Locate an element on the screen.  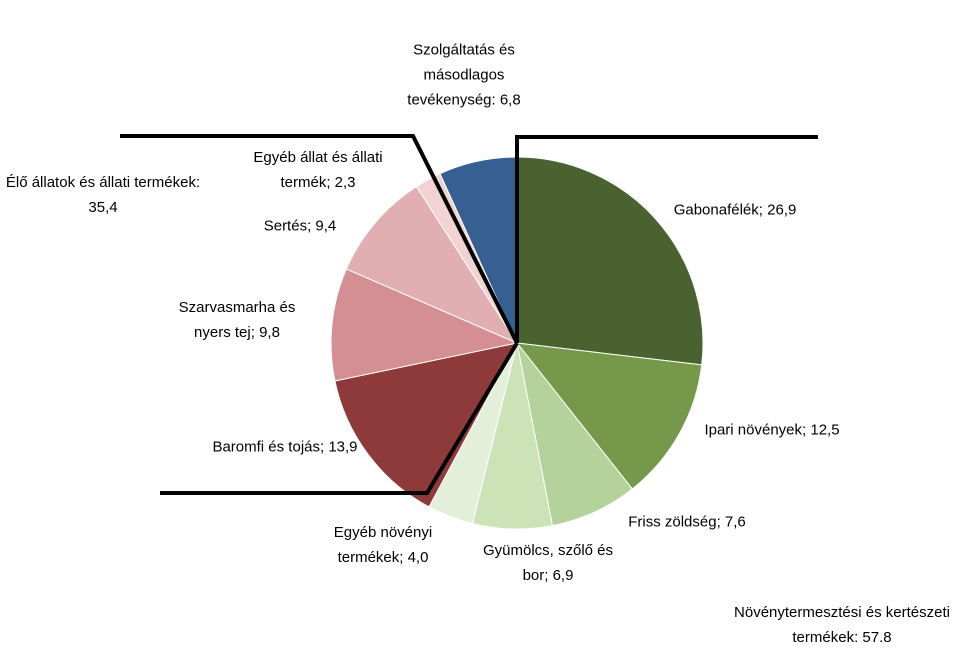
data-label: Baromfi és tojás; 13,9 is located at coordinates (285, 447).